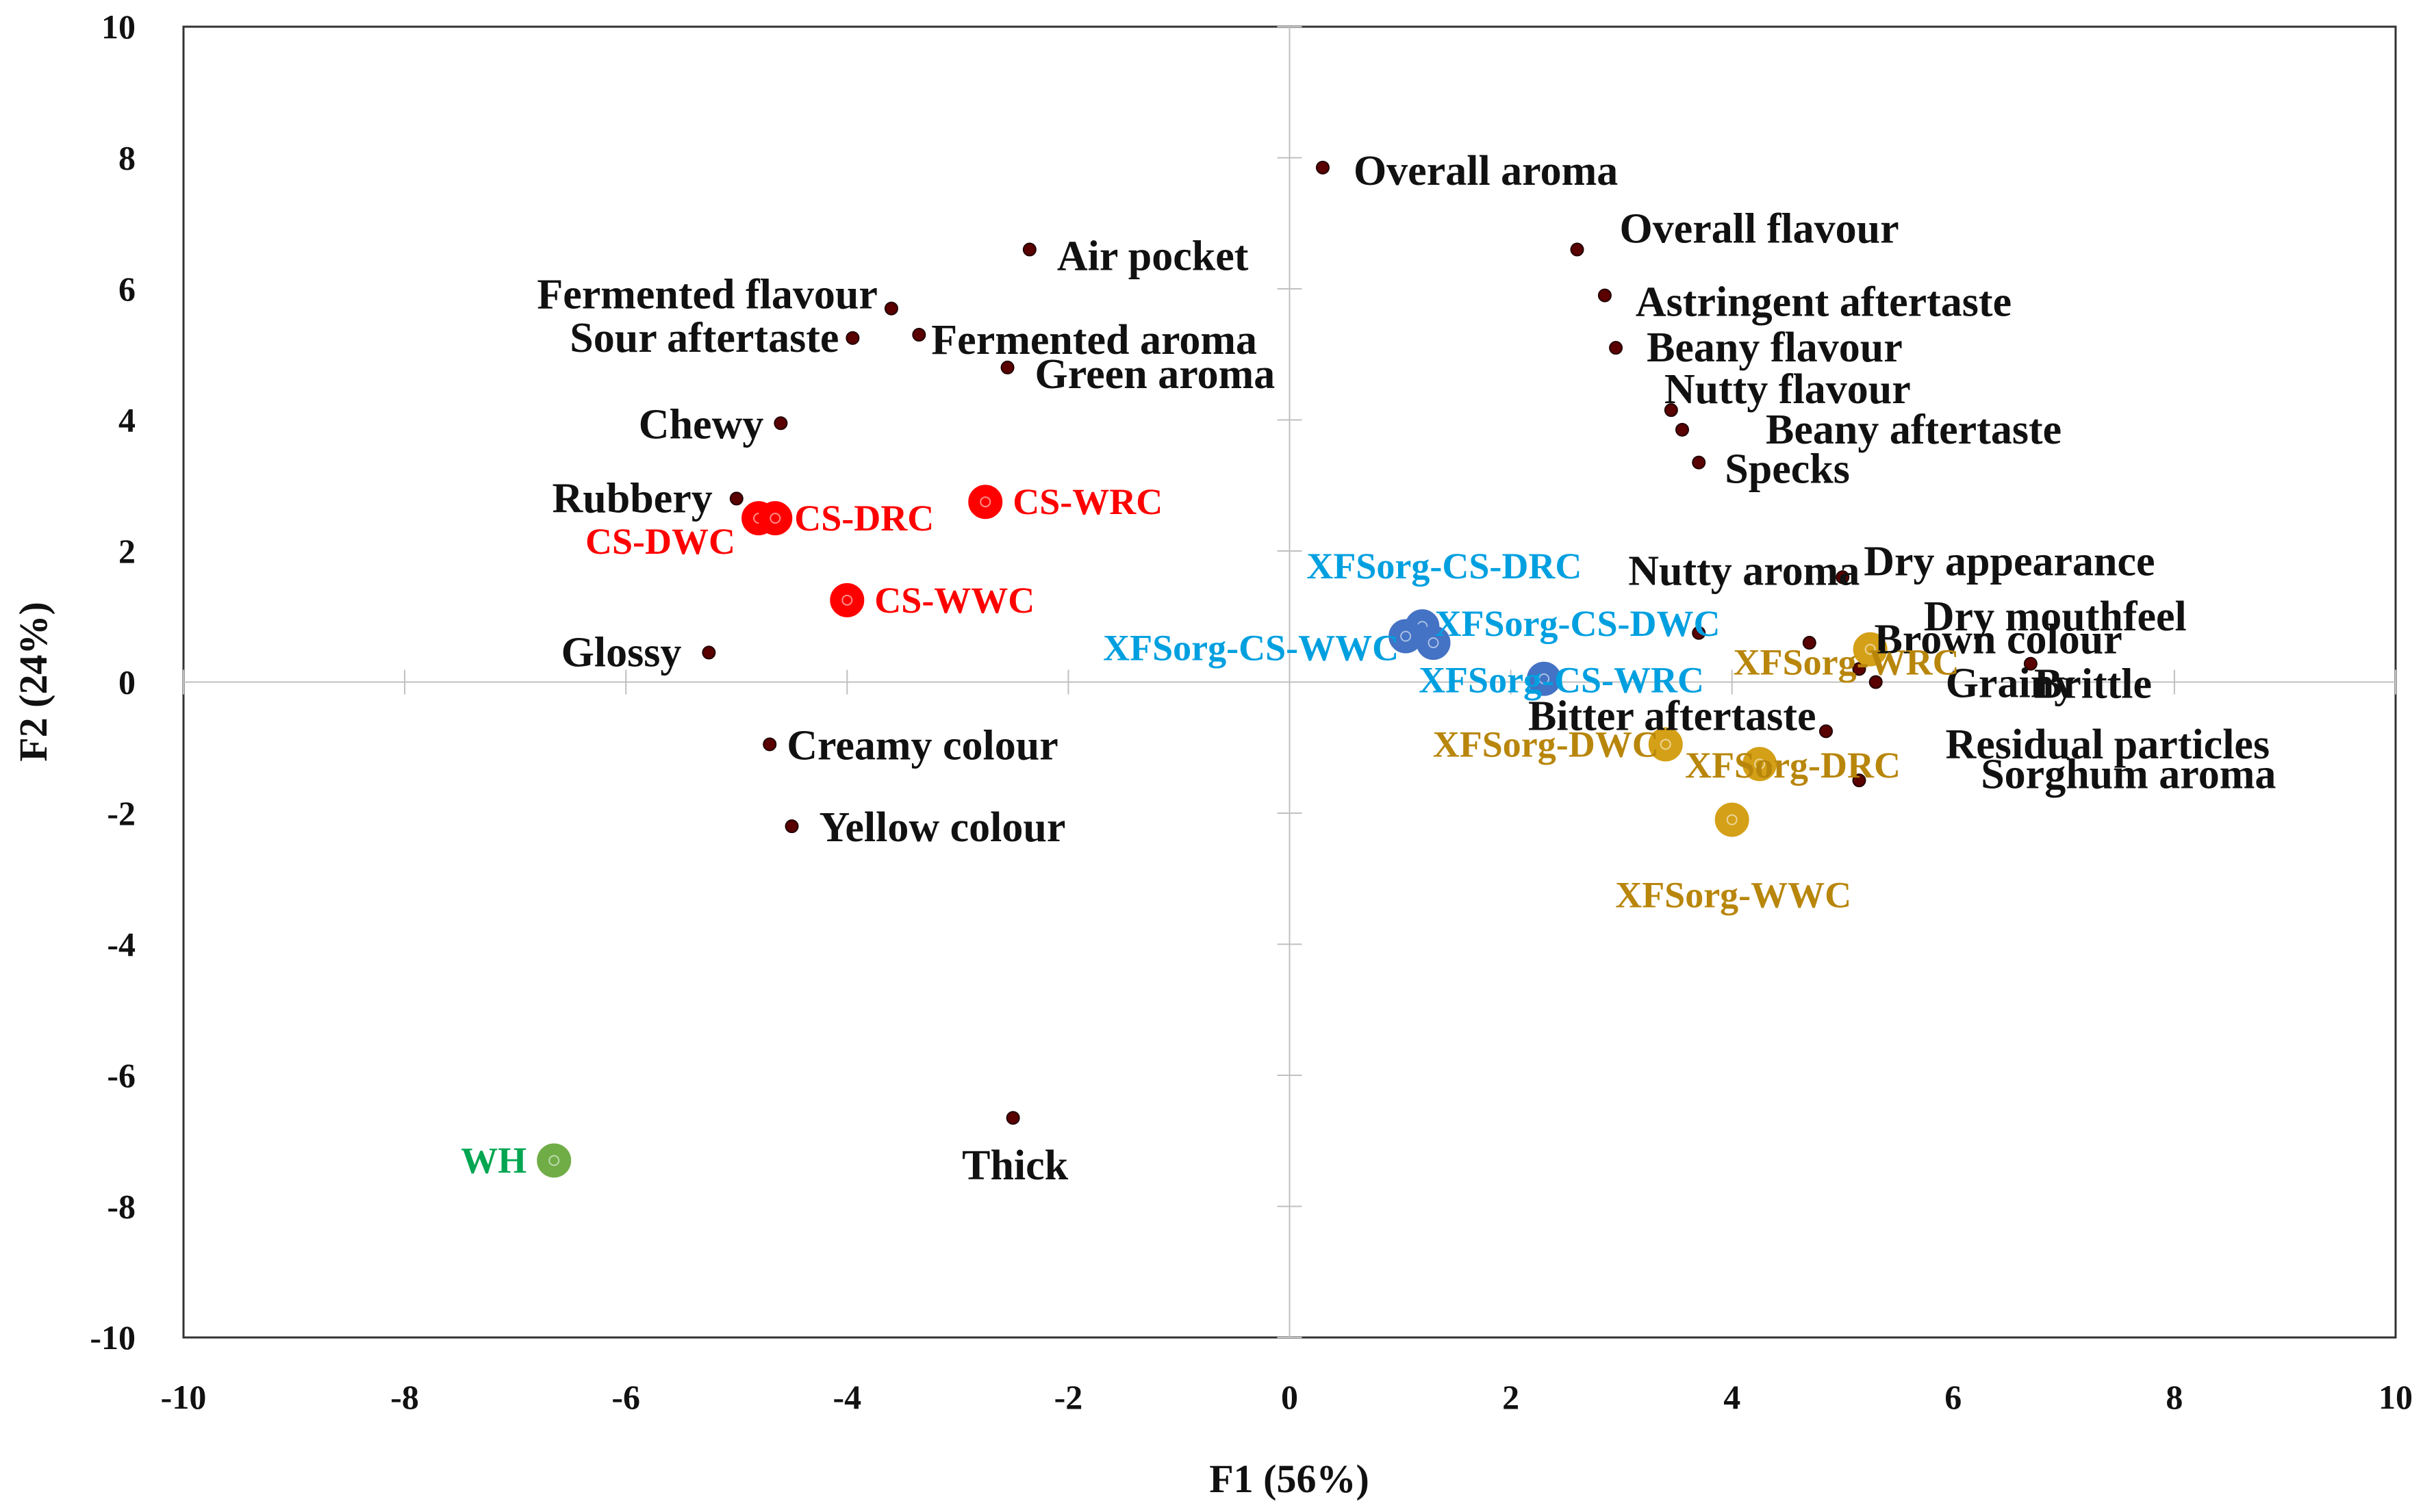 This screenshot has width=2423, height=1512. I want to click on point-grainy, so click(1875, 682).